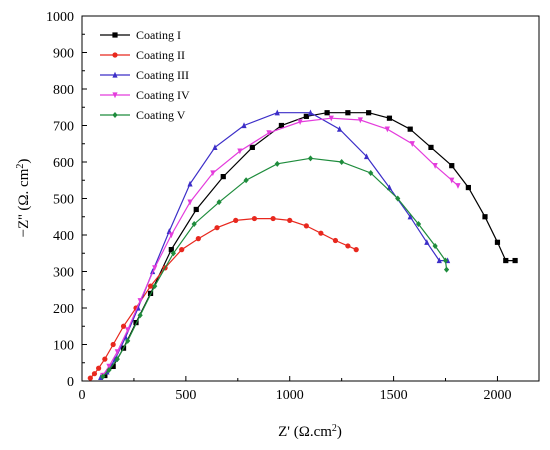  Describe the element at coordinates (394, 395) in the screenshot. I see `x-tick-label: 1500` at that location.